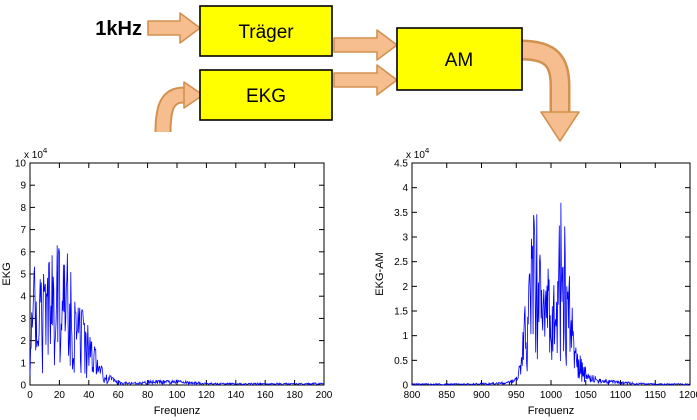 This screenshot has height=420, width=697. I want to click on curved-arrow-into-ekg, so click(179, 107).